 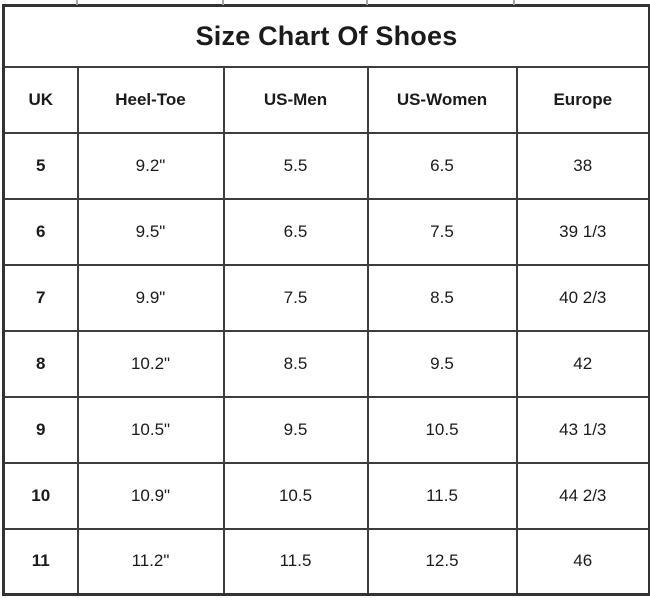 I want to click on cell-us-women: 10.5, so click(x=442, y=429).